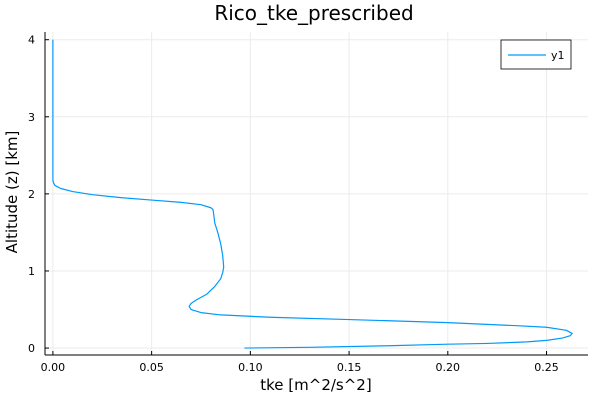 The image size is (600, 400). Describe the element at coordinates (31, 40) in the screenshot. I see `y-tick-label: 4` at that location.